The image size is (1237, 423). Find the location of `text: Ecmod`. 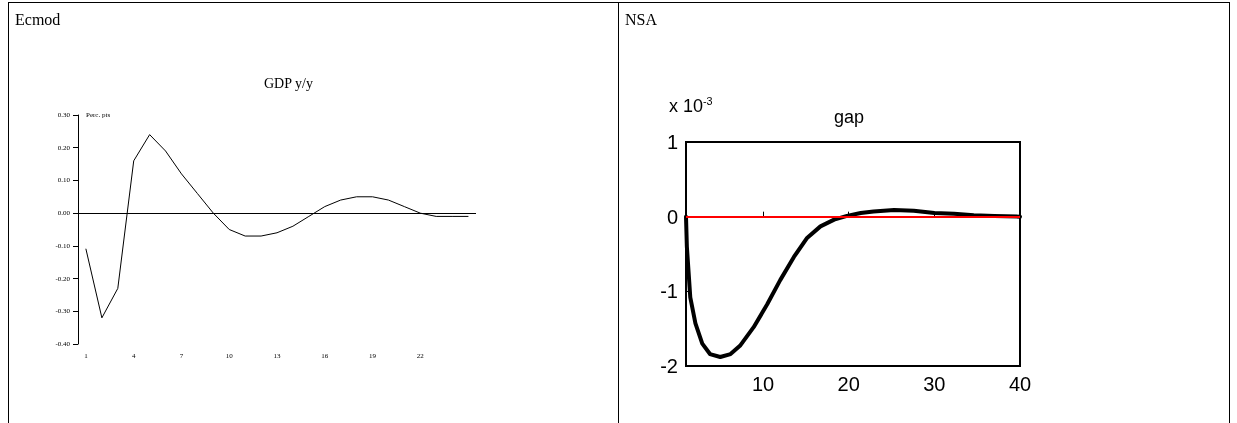

text: Ecmod is located at coordinates (38, 19).